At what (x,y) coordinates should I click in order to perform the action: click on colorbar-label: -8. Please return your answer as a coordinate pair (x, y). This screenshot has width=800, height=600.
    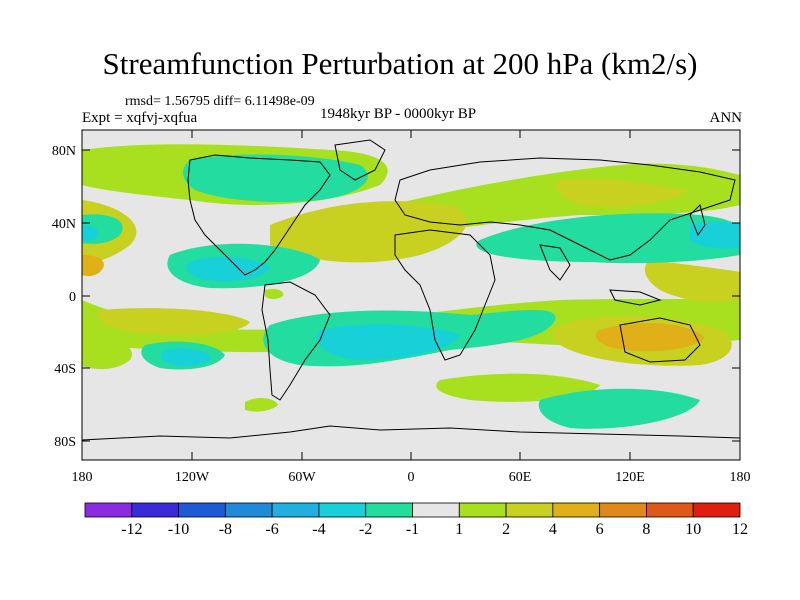
    Looking at the image, I should click on (225, 529).